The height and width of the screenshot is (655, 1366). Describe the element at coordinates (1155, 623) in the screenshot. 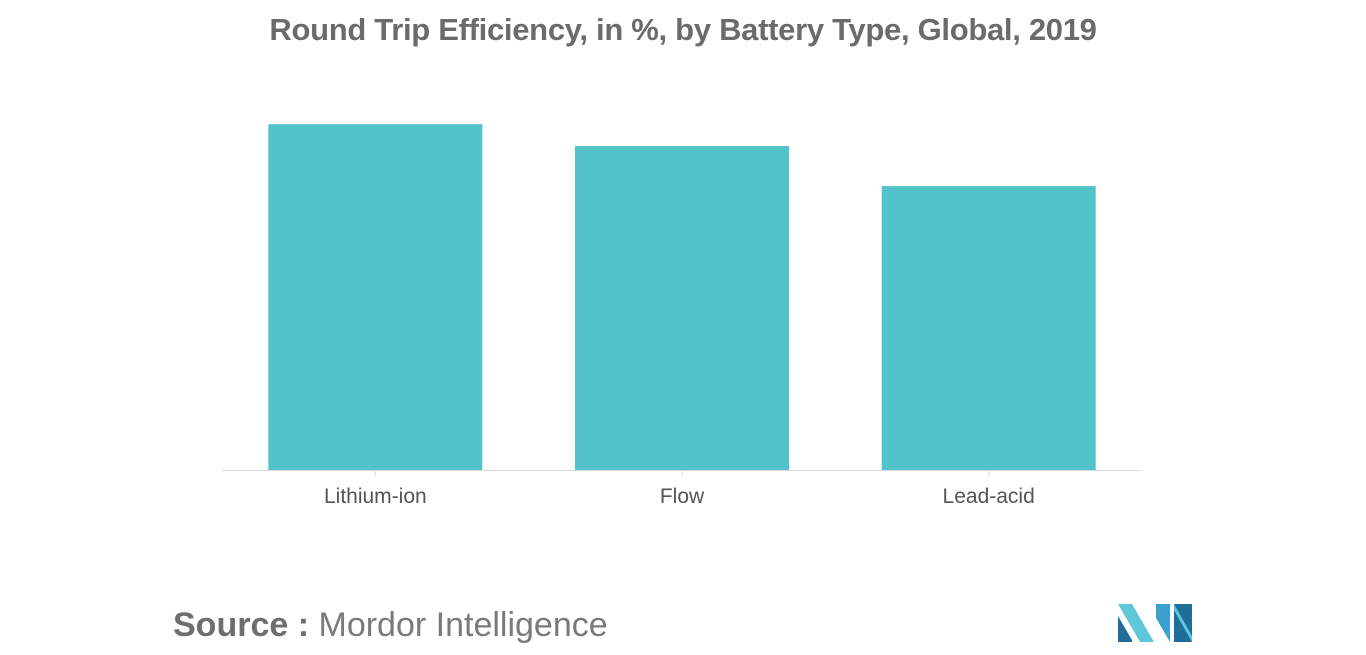

I see `mordor-intelligence-logo-icon` at that location.